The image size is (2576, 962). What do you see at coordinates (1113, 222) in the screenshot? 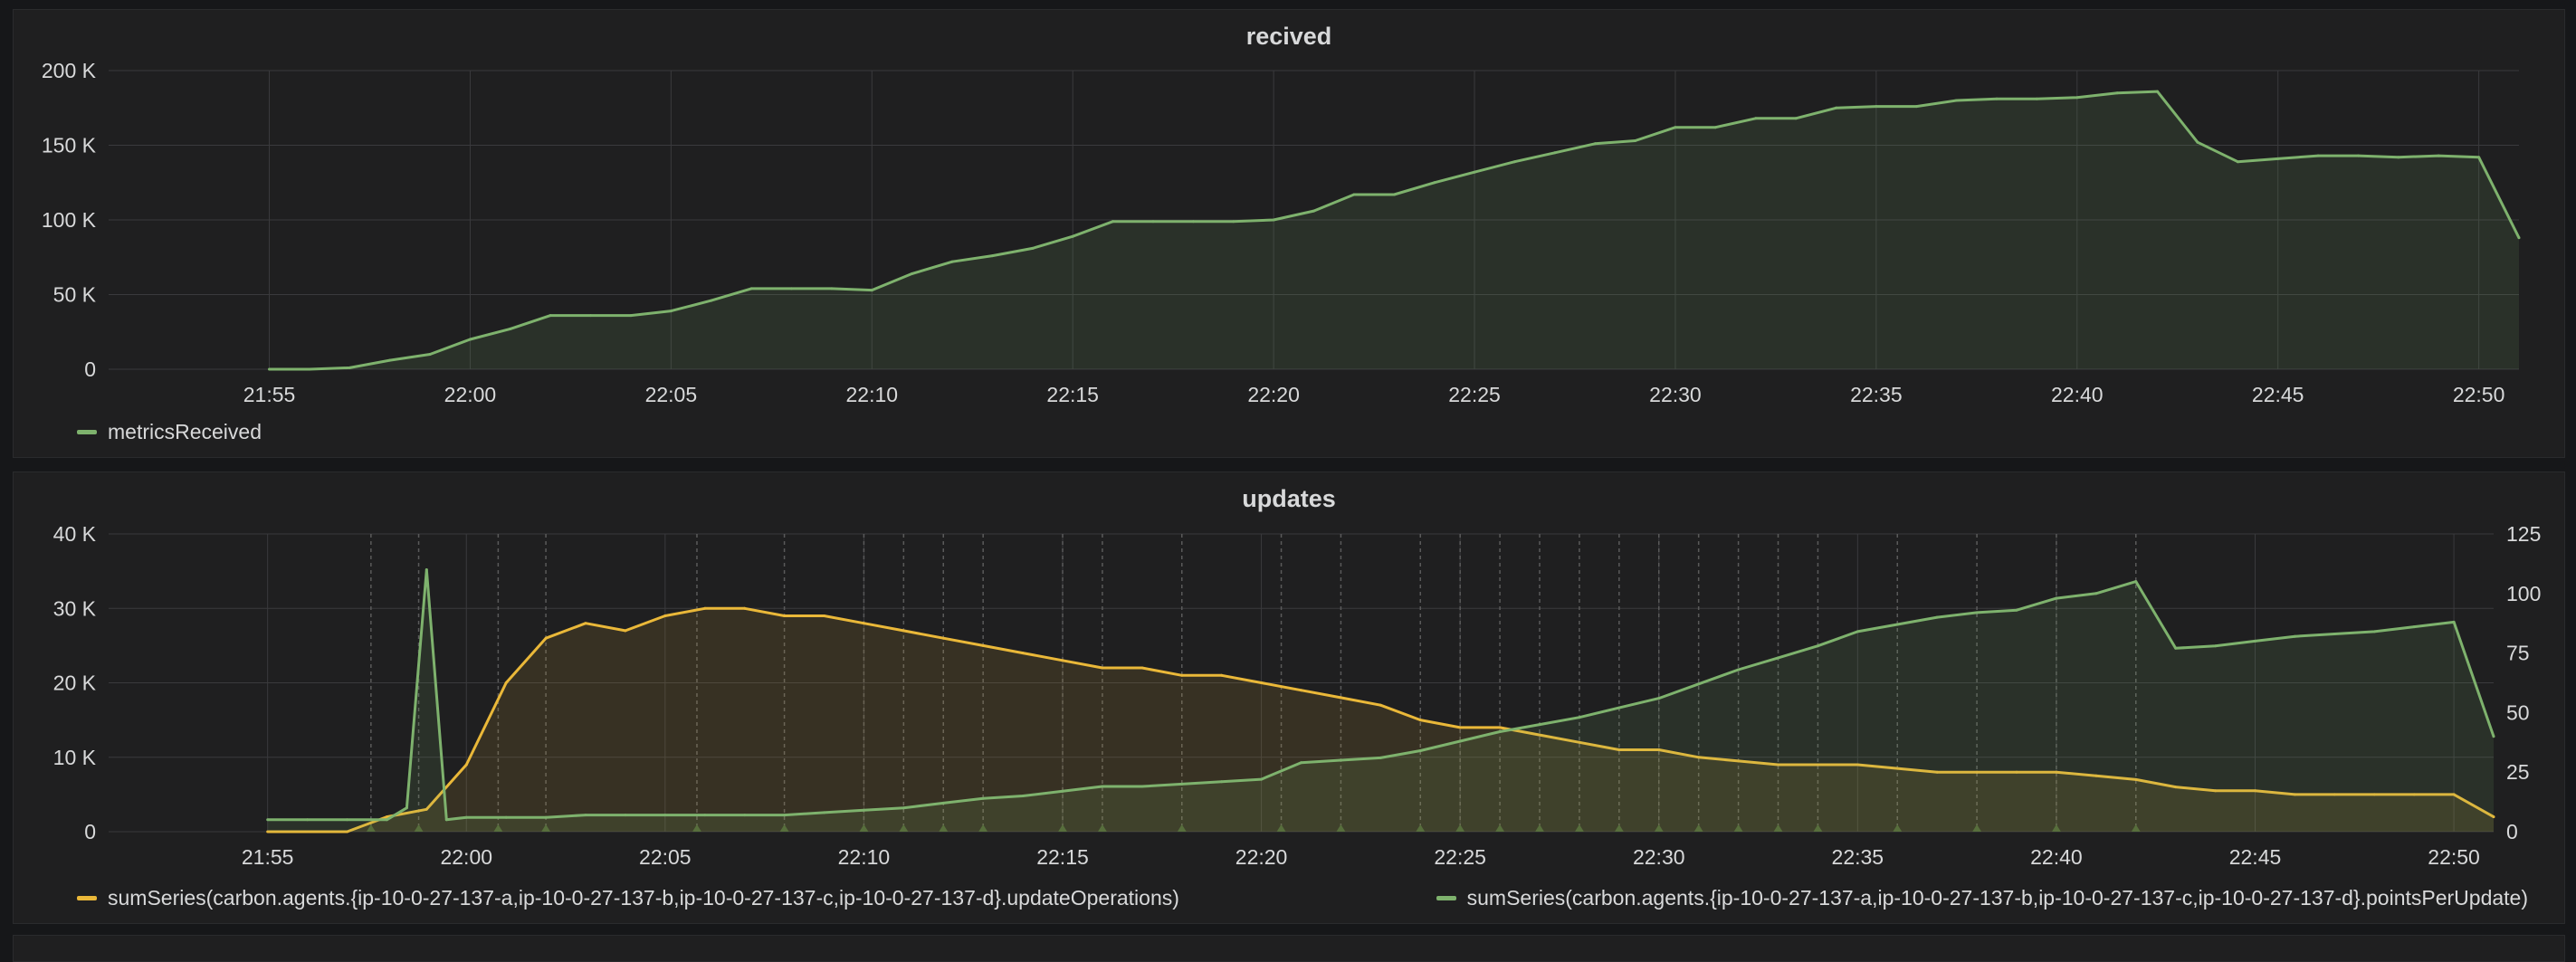
I see `data-point: 22:16: 99000` at bounding box center [1113, 222].